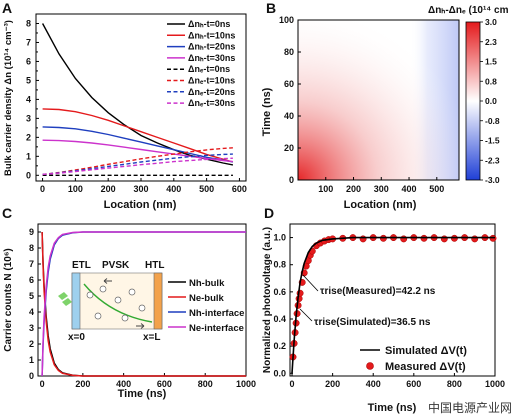  I want to click on y-tick-label: 7, so click(28, 42).